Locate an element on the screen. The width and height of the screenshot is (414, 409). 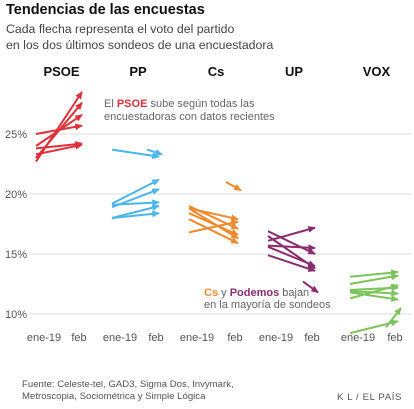
series-pp is located at coordinates (137, 183).